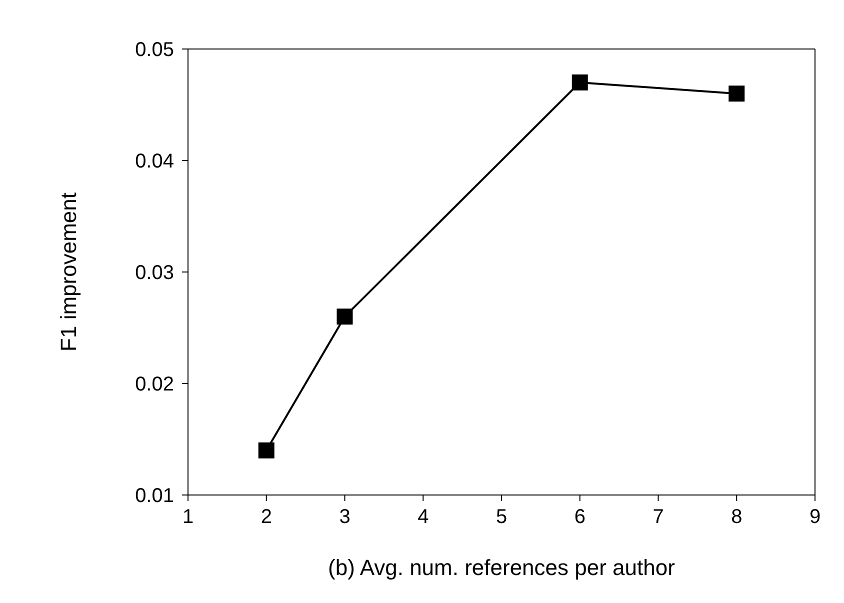  What do you see at coordinates (154, 50) in the screenshot?
I see `y-tick-label: 0.05` at bounding box center [154, 50].